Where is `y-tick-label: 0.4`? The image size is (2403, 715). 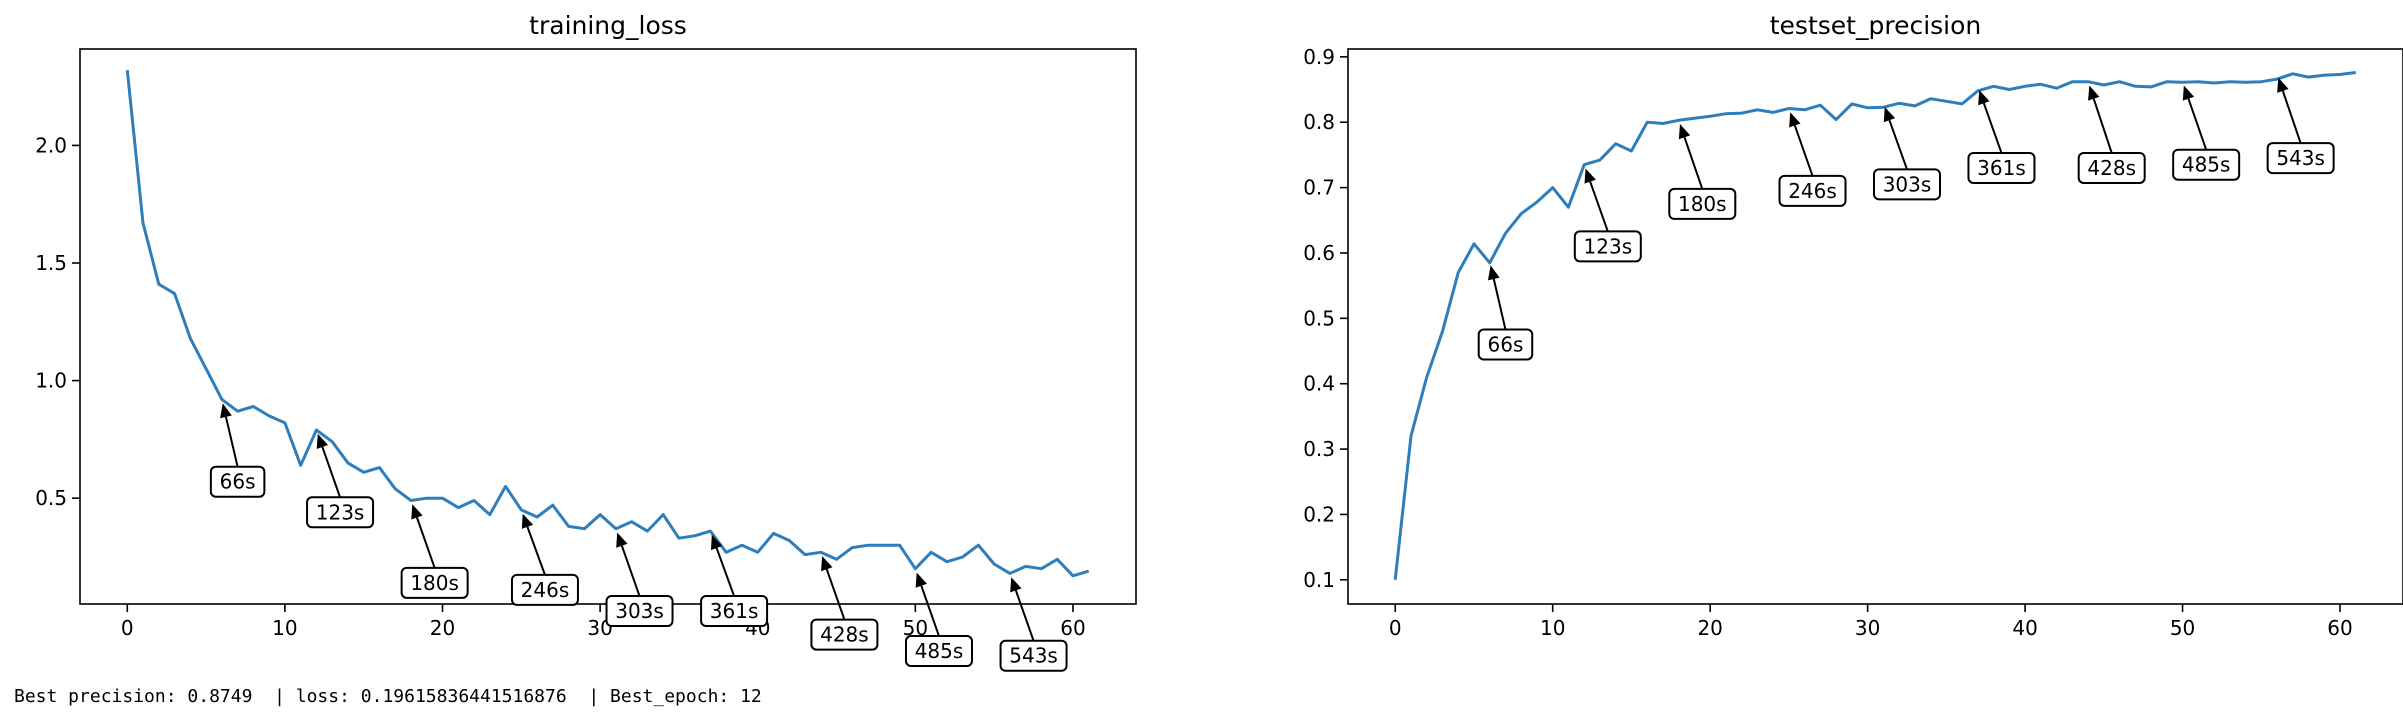
y-tick-label: 0.4 is located at coordinates (1319, 384).